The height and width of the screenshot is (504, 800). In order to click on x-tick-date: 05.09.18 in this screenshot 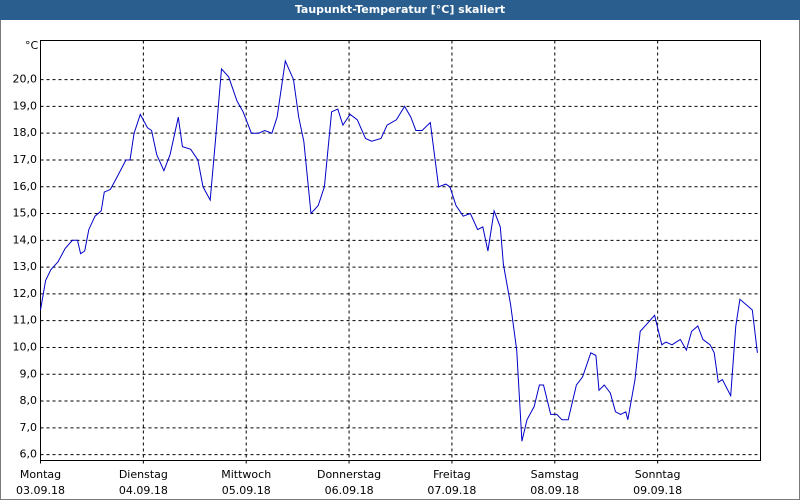, I will do `click(246, 490)`.